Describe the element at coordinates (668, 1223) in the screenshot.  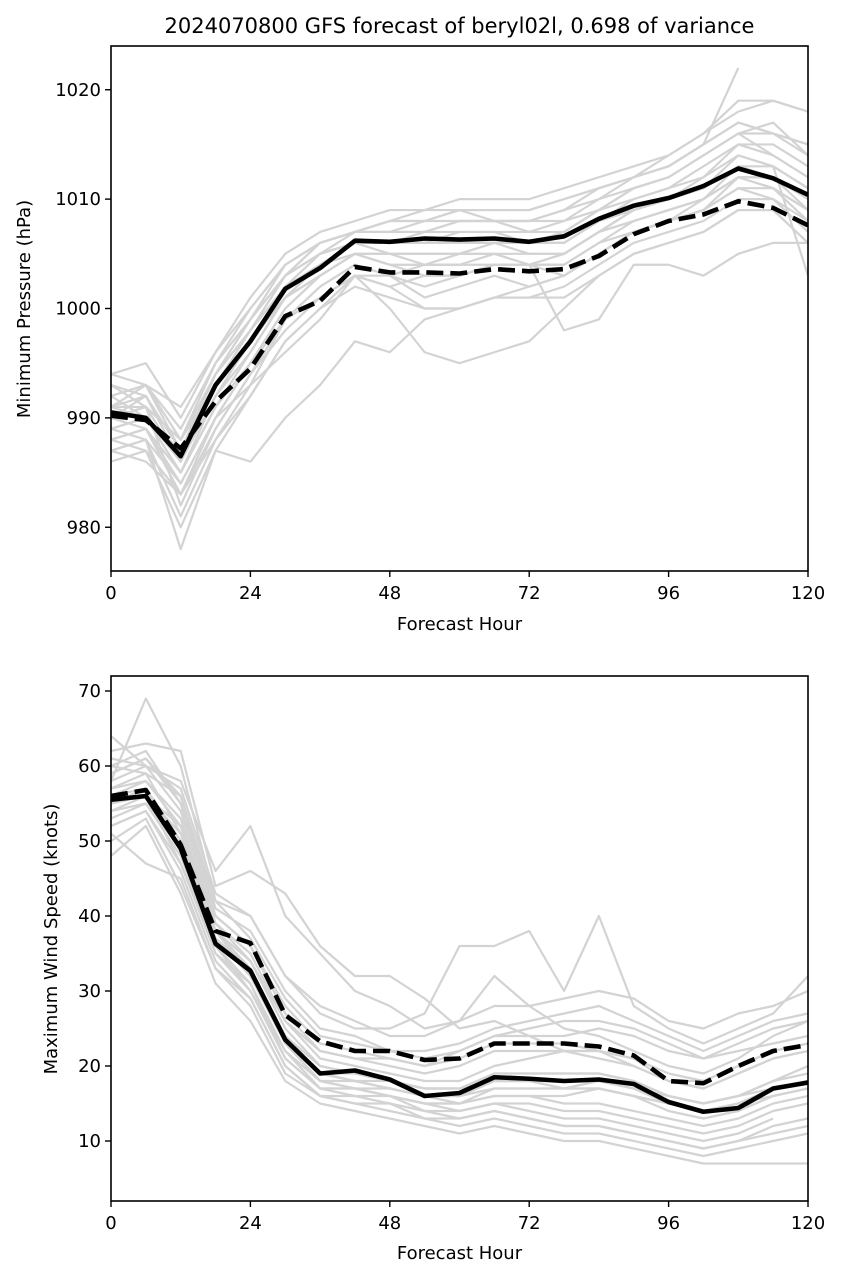
I see `wind-x-tick-label: 96` at that location.